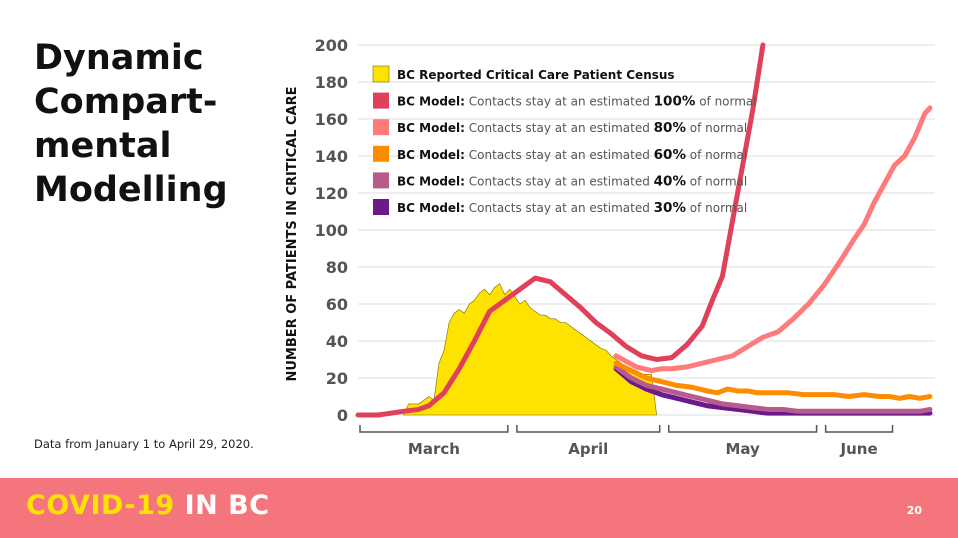 This screenshot has width=958, height=538. I want to click on footer-brand-bc: IN BC, so click(227, 505).